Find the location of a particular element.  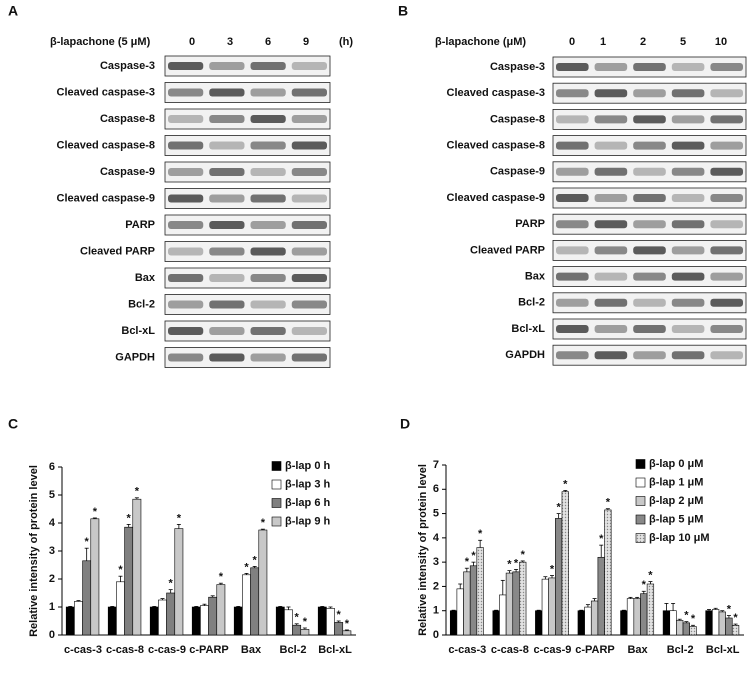

legend-label: β-lap 0 μM is located at coordinates (676, 464).